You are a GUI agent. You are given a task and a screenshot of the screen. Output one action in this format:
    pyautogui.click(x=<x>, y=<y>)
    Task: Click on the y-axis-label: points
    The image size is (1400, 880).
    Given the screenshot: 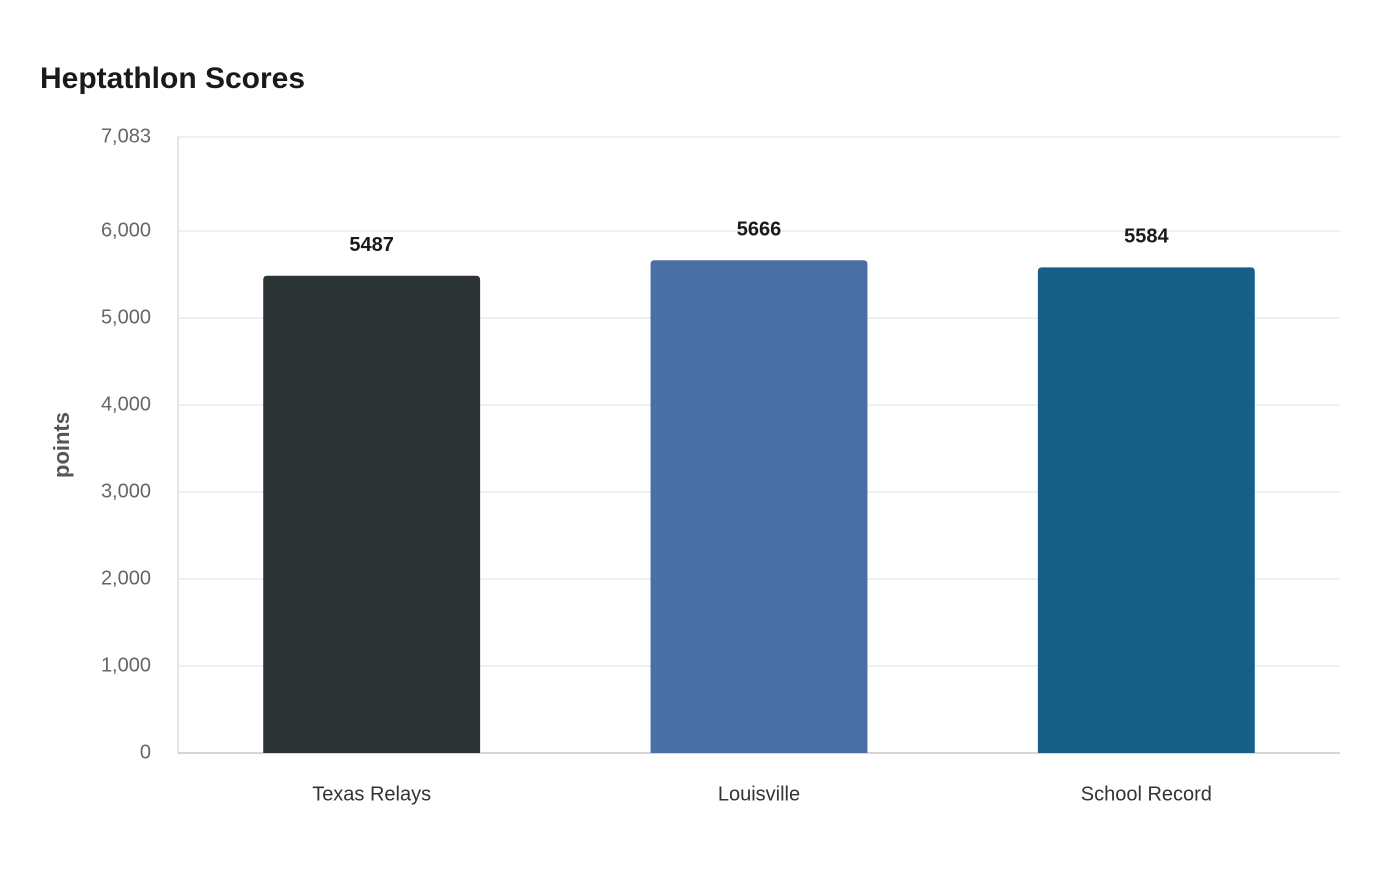 What is the action you would take?
    pyautogui.click(x=61, y=445)
    